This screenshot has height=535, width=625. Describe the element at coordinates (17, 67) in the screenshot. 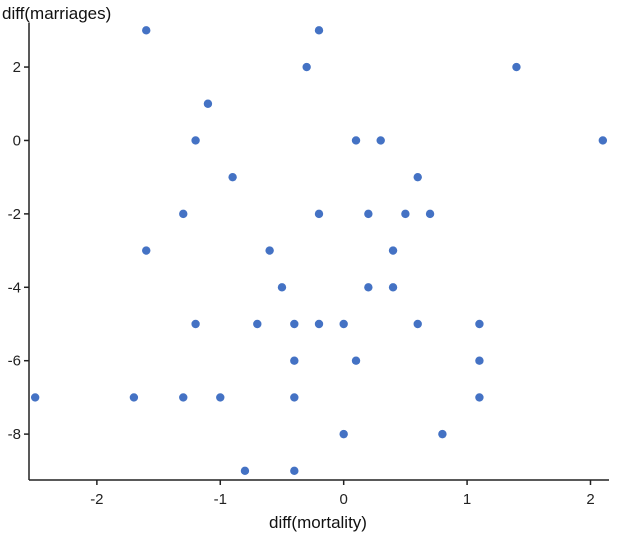

I see `y-tick-label: 2` at that location.